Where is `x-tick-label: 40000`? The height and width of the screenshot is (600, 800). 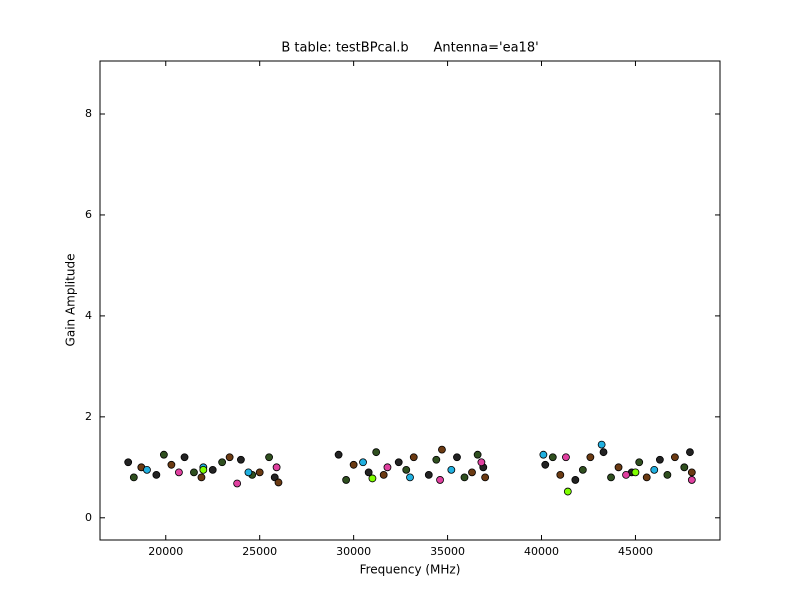 x-tick-label: 40000 is located at coordinates (541, 551).